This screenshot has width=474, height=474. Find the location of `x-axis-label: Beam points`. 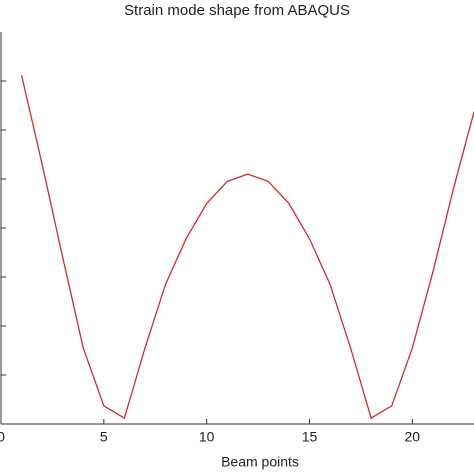

x-axis-label: Beam points is located at coordinates (260, 462).